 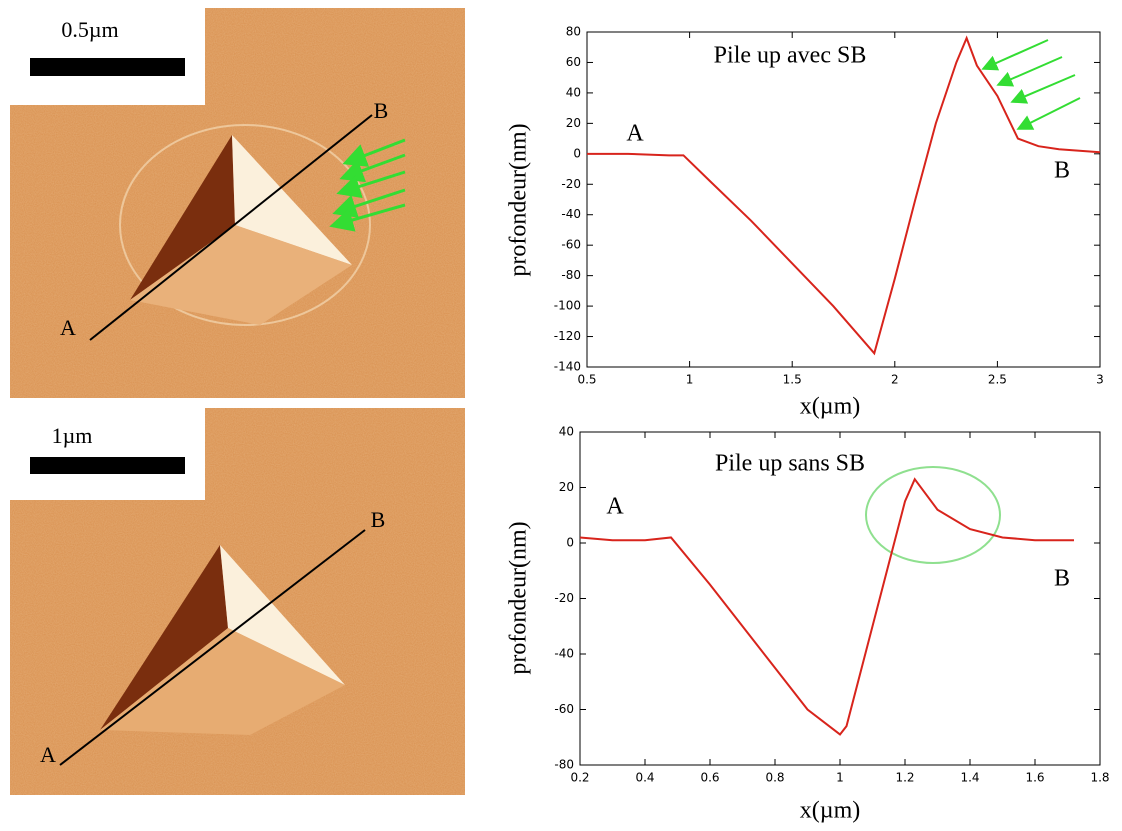 What do you see at coordinates (997, 380) in the screenshot?
I see `x-tick-label: 2.5` at bounding box center [997, 380].